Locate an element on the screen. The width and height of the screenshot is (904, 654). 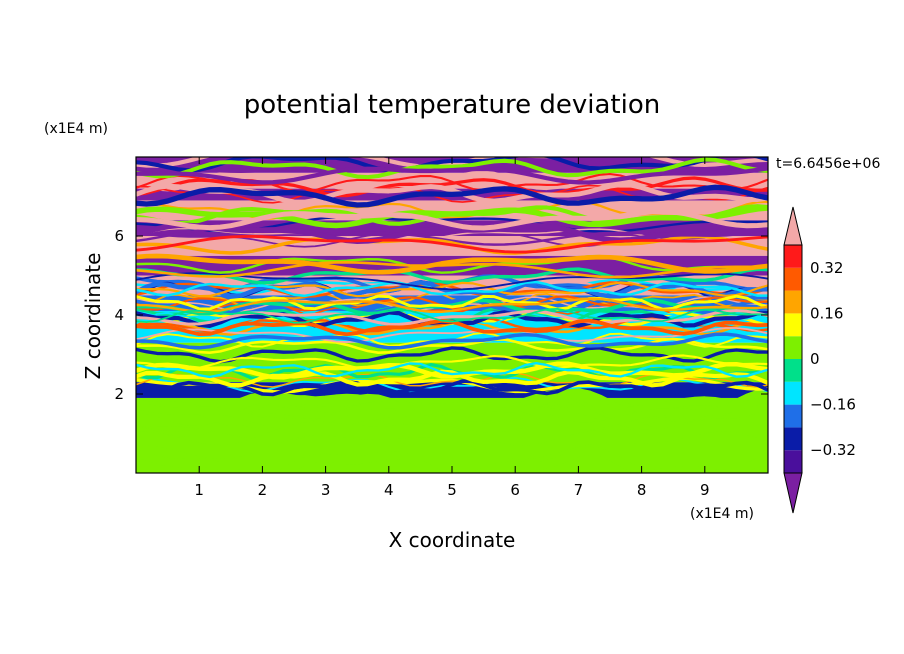
x-tick-label: 3 is located at coordinates (326, 490).